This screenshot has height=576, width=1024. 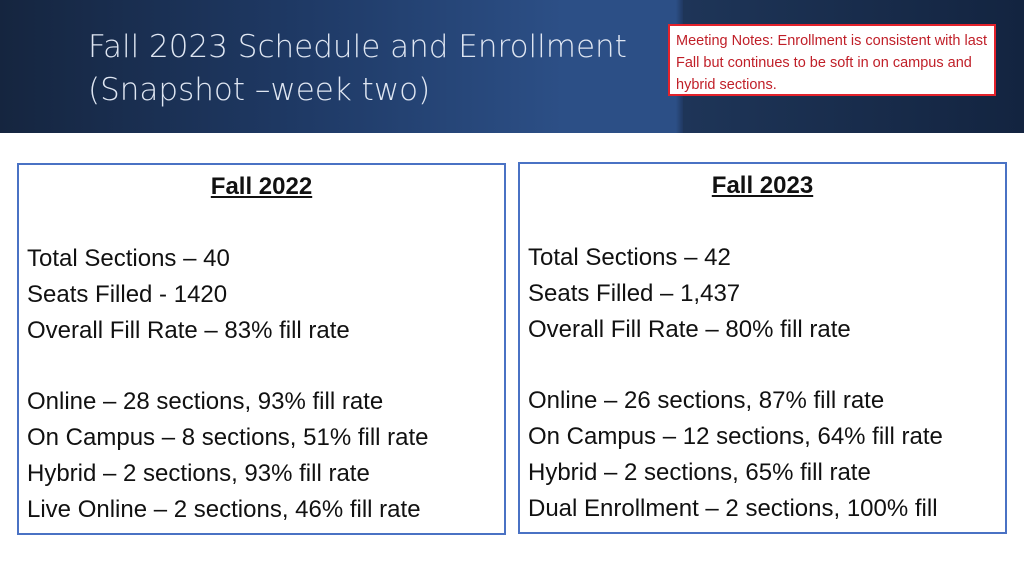 What do you see at coordinates (689, 329) in the screenshot?
I see `fall-2023-overall-fill: Overall Fill Rate – 80% fill rate` at bounding box center [689, 329].